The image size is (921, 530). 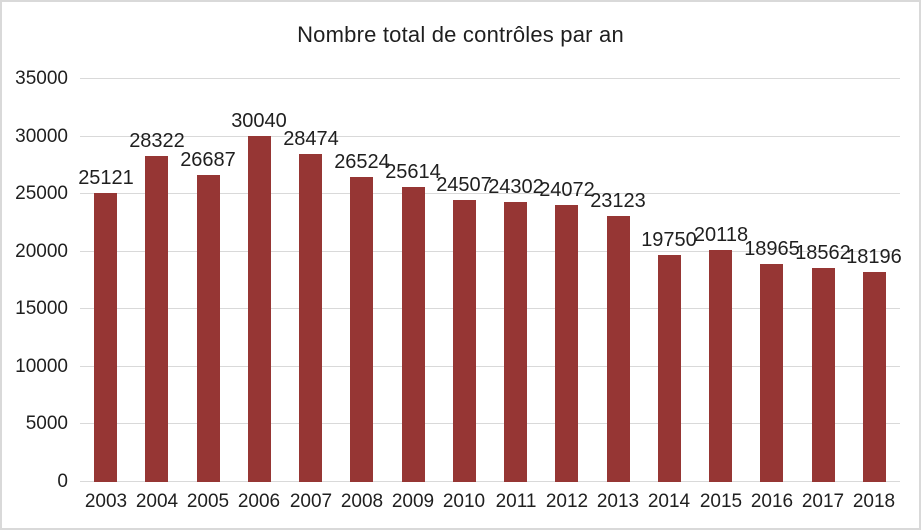 What do you see at coordinates (516, 187) in the screenshot?
I see `bar-value-label: 24302` at bounding box center [516, 187].